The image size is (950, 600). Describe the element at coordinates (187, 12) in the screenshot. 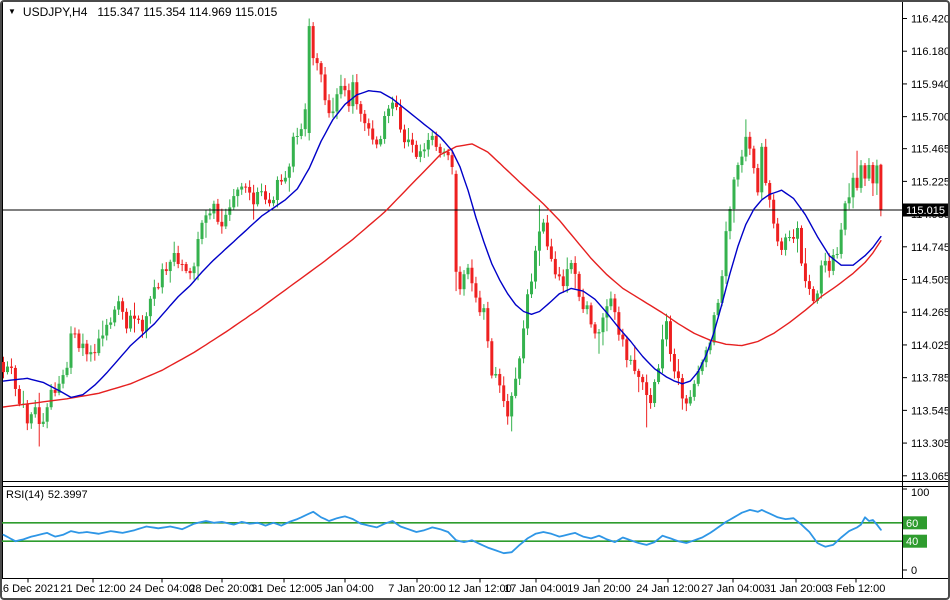

I see `ohlc-values: 115.347 115.354 114.969 115.015` at that location.